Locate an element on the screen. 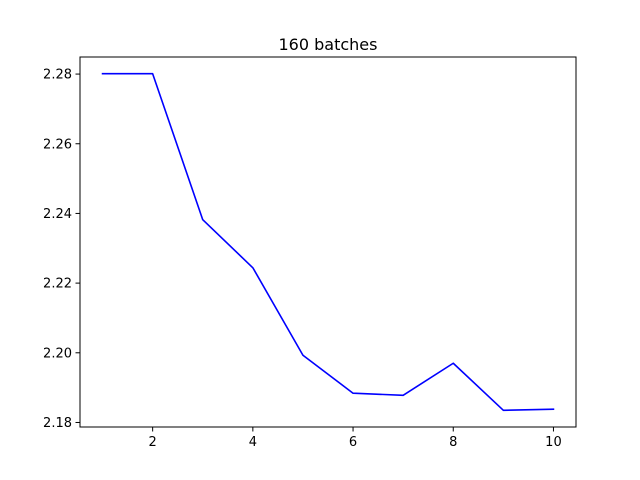 The image size is (640, 480). x-tick-label: 6 is located at coordinates (353, 442).